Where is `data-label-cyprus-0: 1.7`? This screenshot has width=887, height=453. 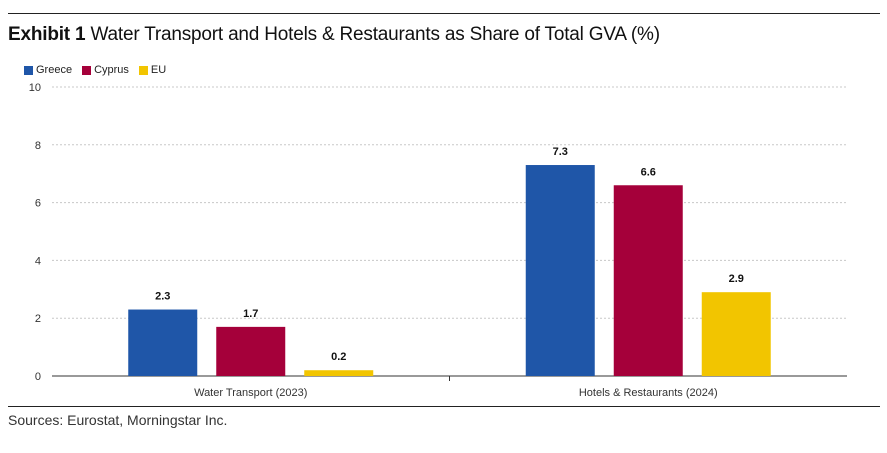
data-label-cyprus-0: 1.7 is located at coordinates (250, 314).